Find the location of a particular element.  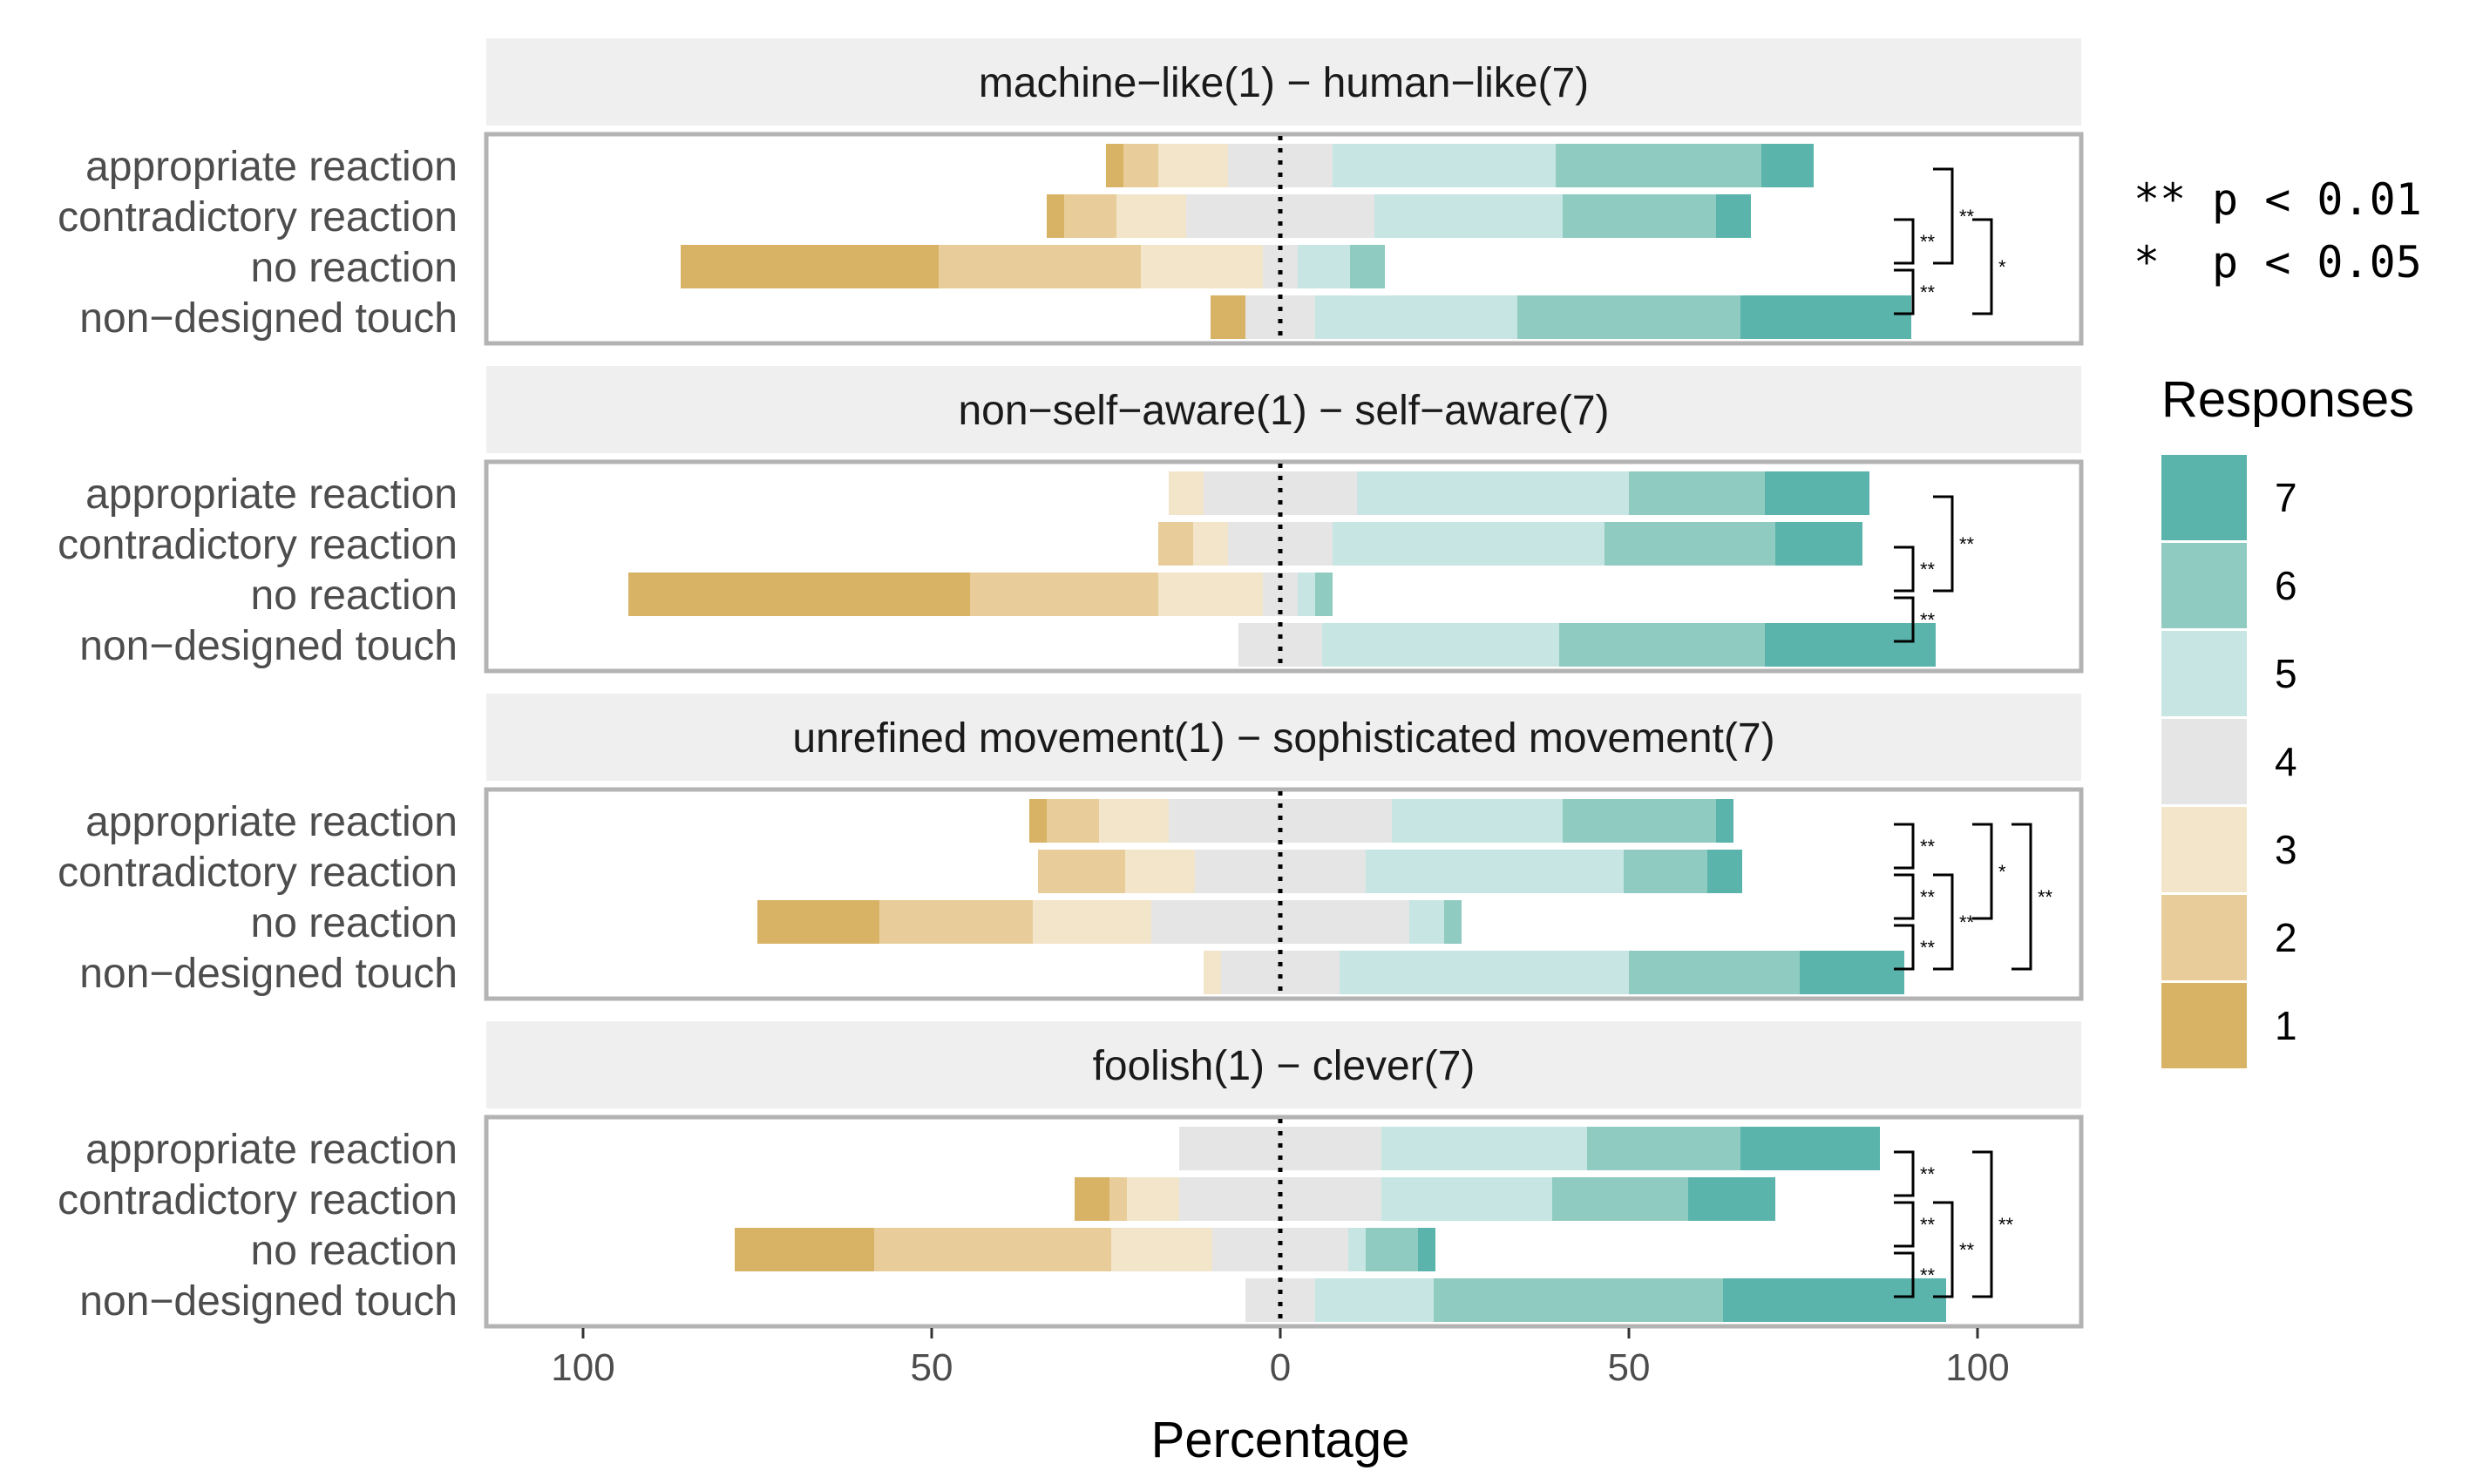

x-axis: Percentage 100 50 0 50 100 is located at coordinates (1280, 1398).